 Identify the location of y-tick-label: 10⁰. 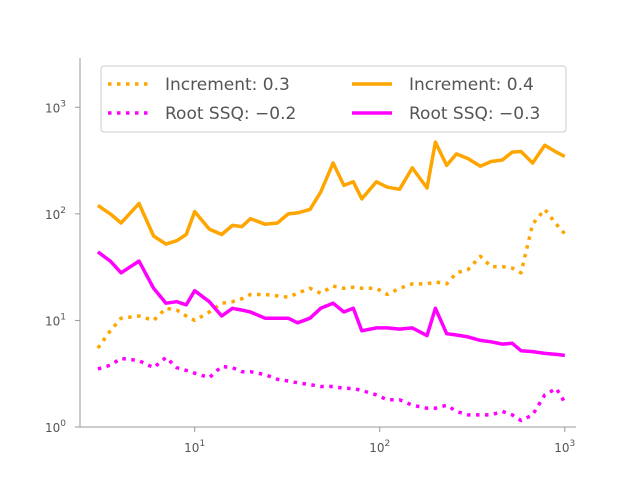
(55, 427).